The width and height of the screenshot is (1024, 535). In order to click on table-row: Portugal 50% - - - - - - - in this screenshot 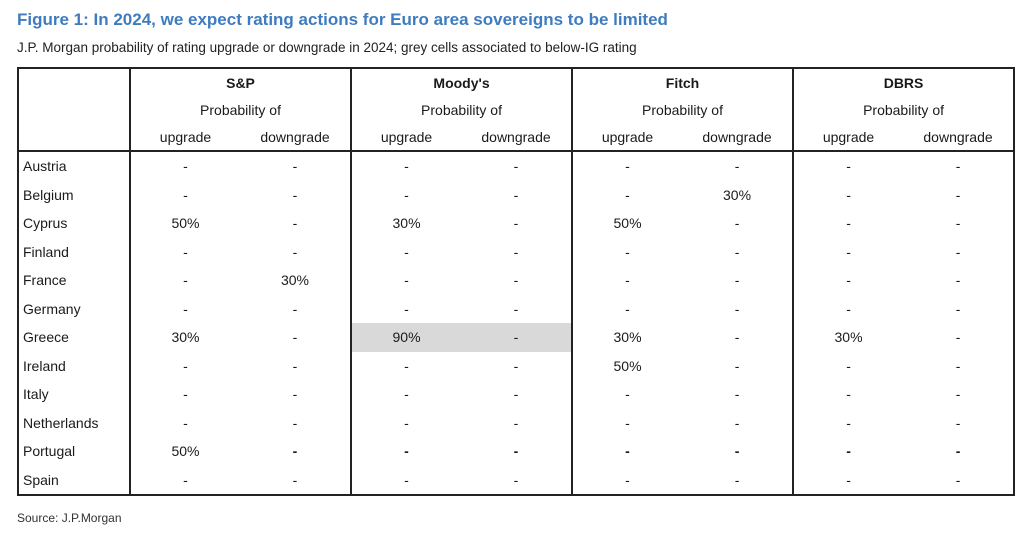, I will do `click(516, 451)`.